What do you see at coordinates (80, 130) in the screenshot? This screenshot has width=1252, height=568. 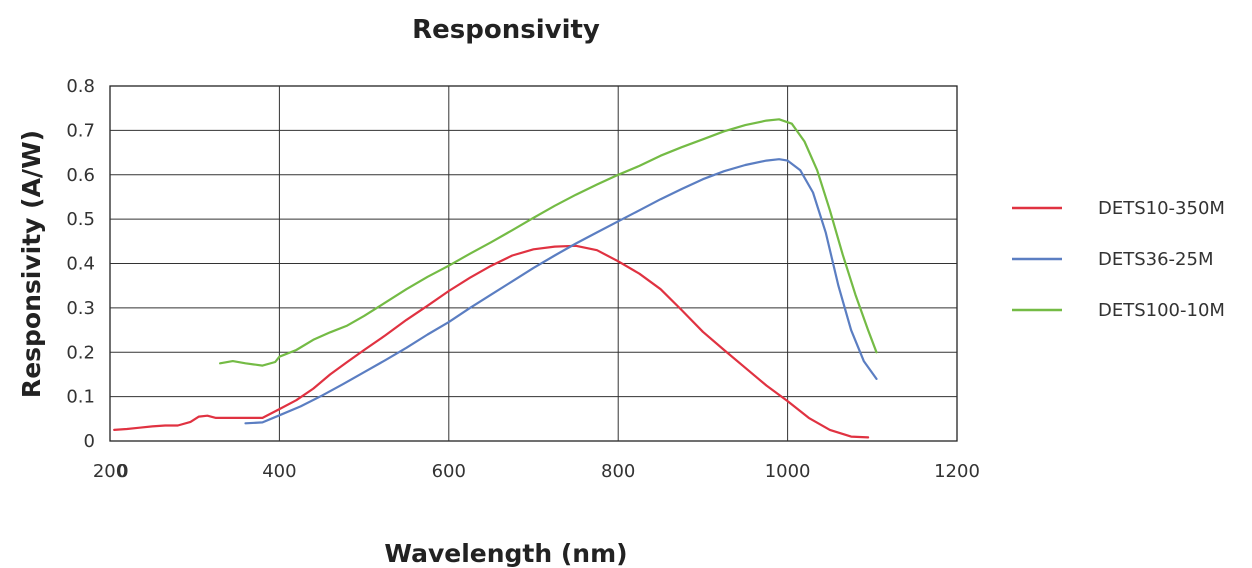 I see `y-tick-label: 0.7` at bounding box center [80, 130].